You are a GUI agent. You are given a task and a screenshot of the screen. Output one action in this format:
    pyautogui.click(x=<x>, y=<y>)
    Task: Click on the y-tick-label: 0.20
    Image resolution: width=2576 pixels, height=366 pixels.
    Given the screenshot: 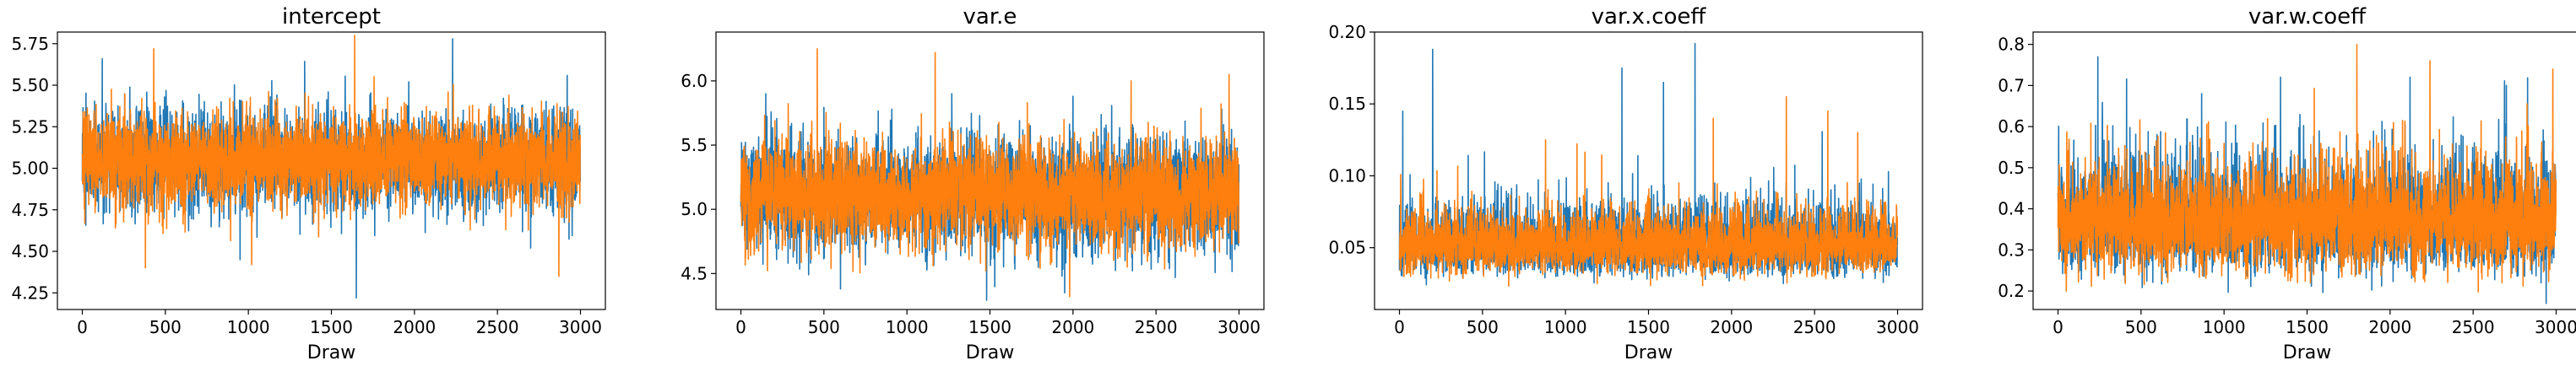 What is the action you would take?
    pyautogui.click(x=1347, y=32)
    